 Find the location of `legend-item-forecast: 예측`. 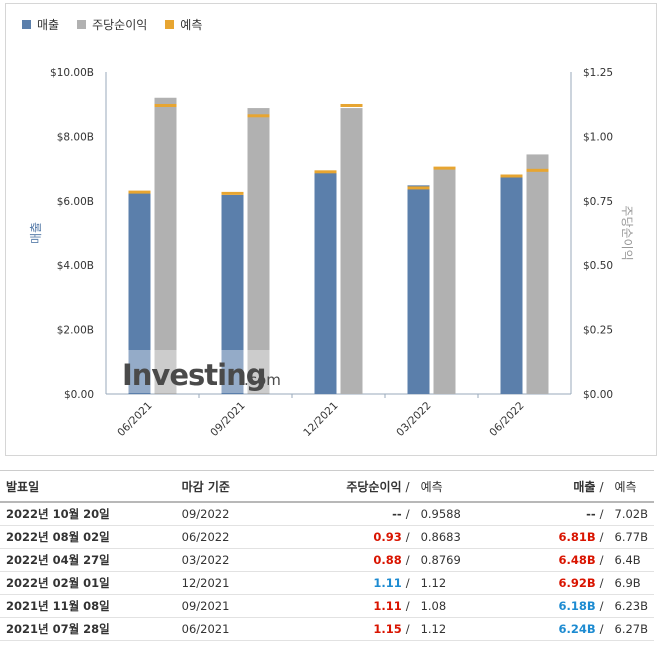

legend-item-forecast: 예측 is located at coordinates (183, 24).